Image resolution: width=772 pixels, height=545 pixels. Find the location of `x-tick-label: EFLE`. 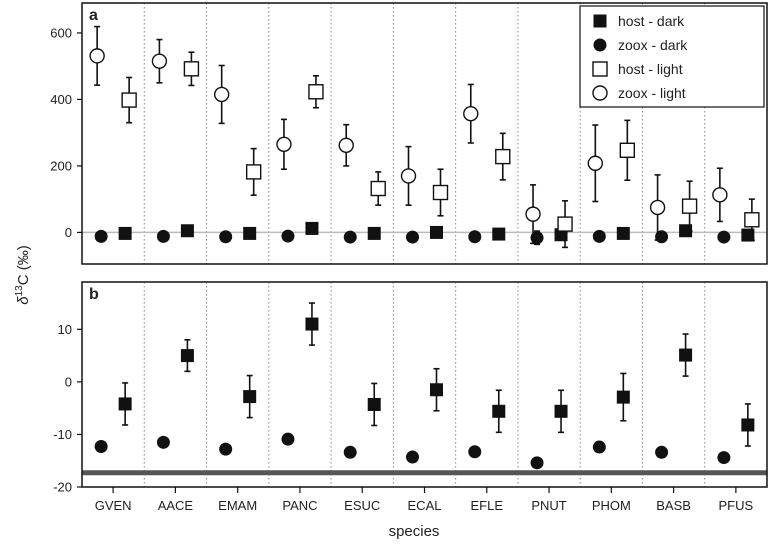

x-tick-label: EFLE is located at coordinates (487, 505).